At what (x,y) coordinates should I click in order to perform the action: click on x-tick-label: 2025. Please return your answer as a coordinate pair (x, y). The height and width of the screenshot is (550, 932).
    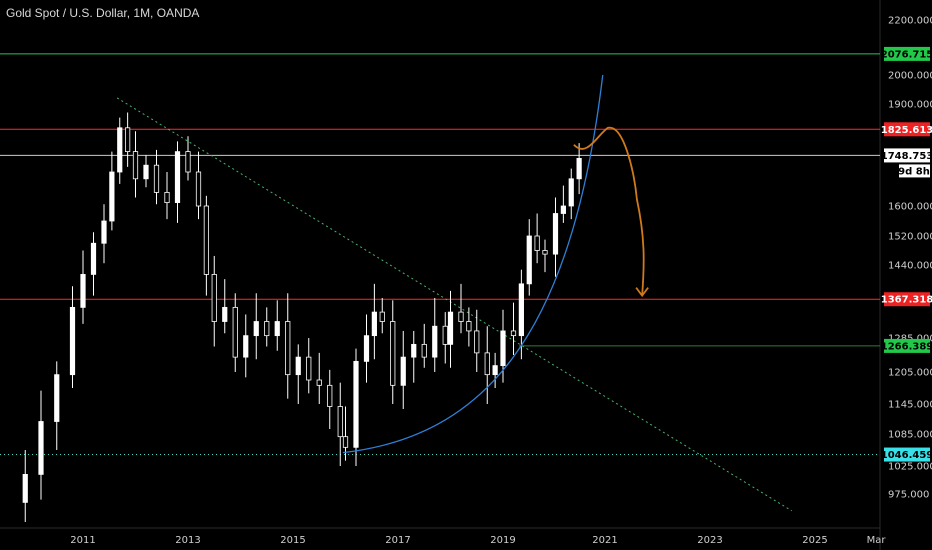
    Looking at the image, I should click on (814, 540).